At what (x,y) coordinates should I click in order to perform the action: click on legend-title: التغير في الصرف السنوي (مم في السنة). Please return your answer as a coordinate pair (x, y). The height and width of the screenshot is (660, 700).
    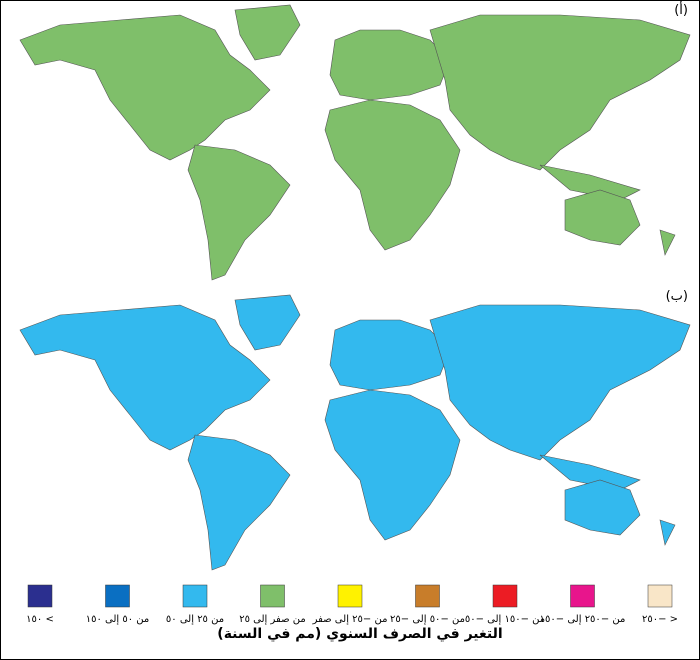
    Looking at the image, I should click on (359, 634).